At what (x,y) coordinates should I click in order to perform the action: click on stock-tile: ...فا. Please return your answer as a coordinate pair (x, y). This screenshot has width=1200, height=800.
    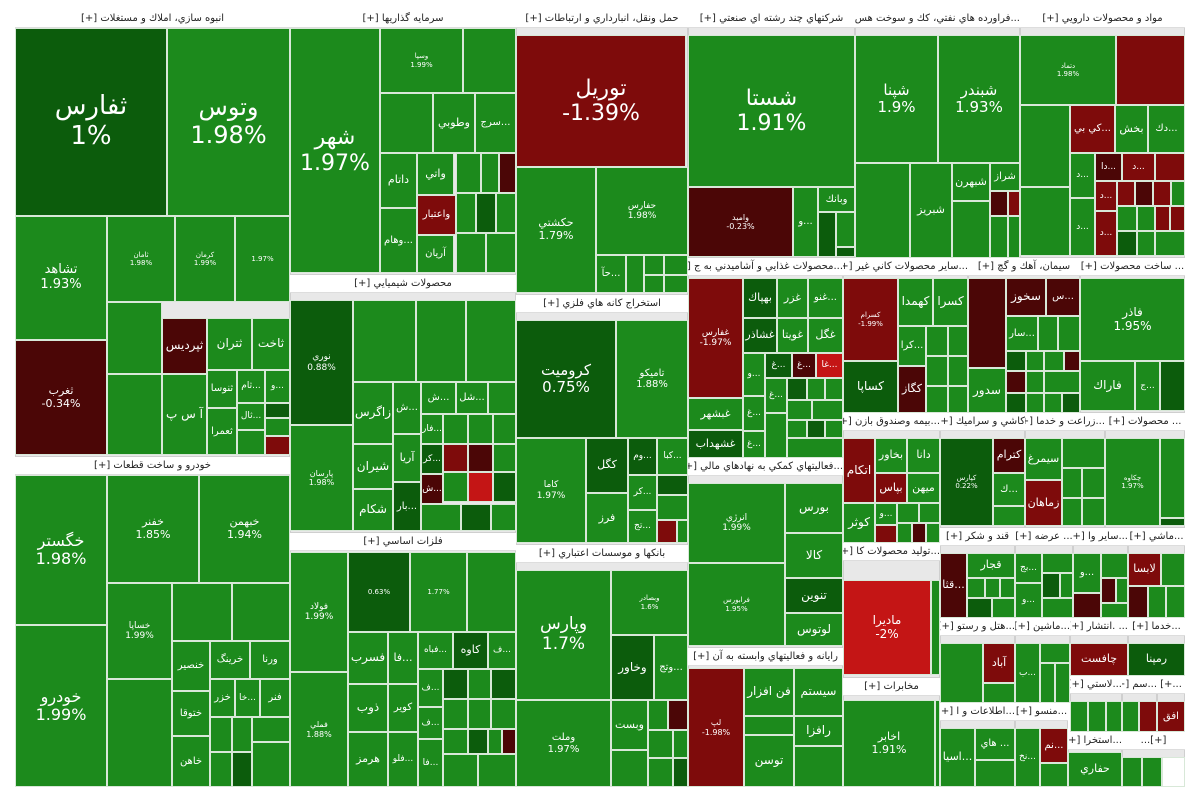
    Looking at the image, I should click on (430, 763).